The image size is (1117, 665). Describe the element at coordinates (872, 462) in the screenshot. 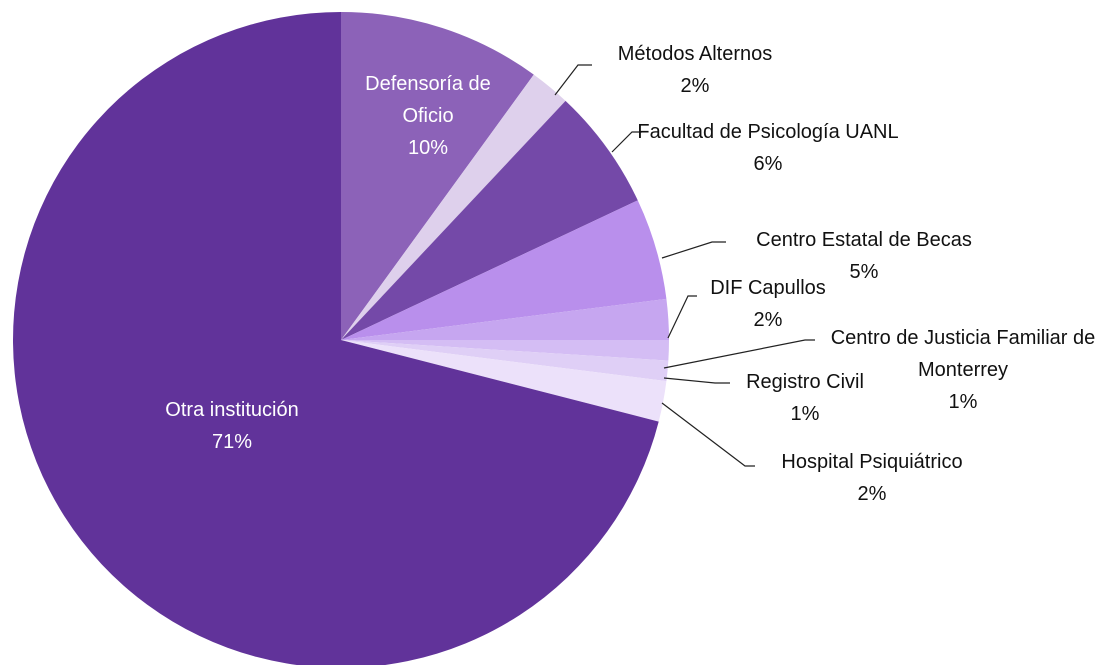

I see `category-label: Hospital Psiquiátrico` at that location.